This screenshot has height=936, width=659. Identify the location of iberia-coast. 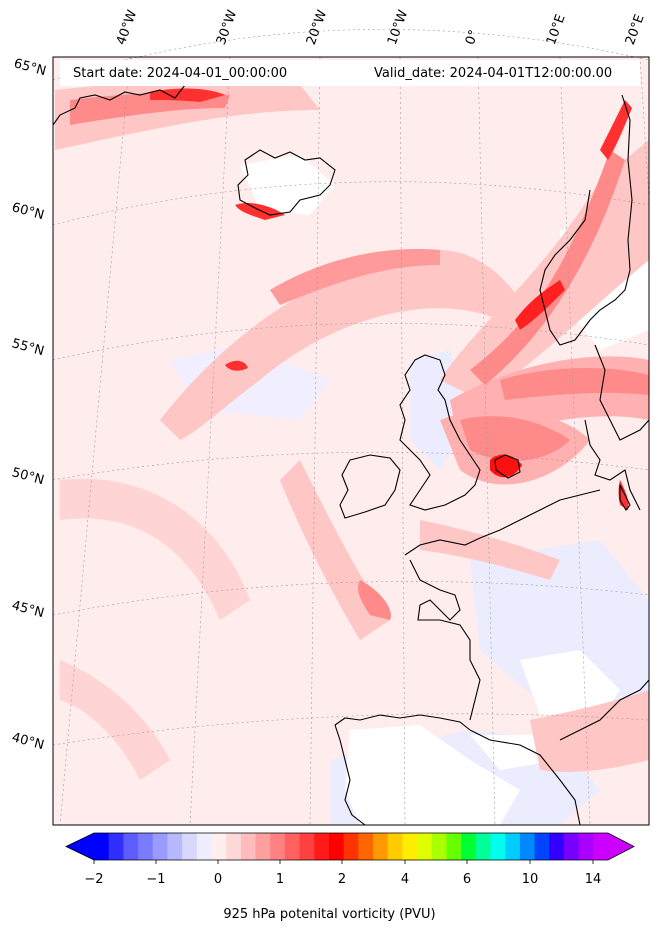
(402, 722).